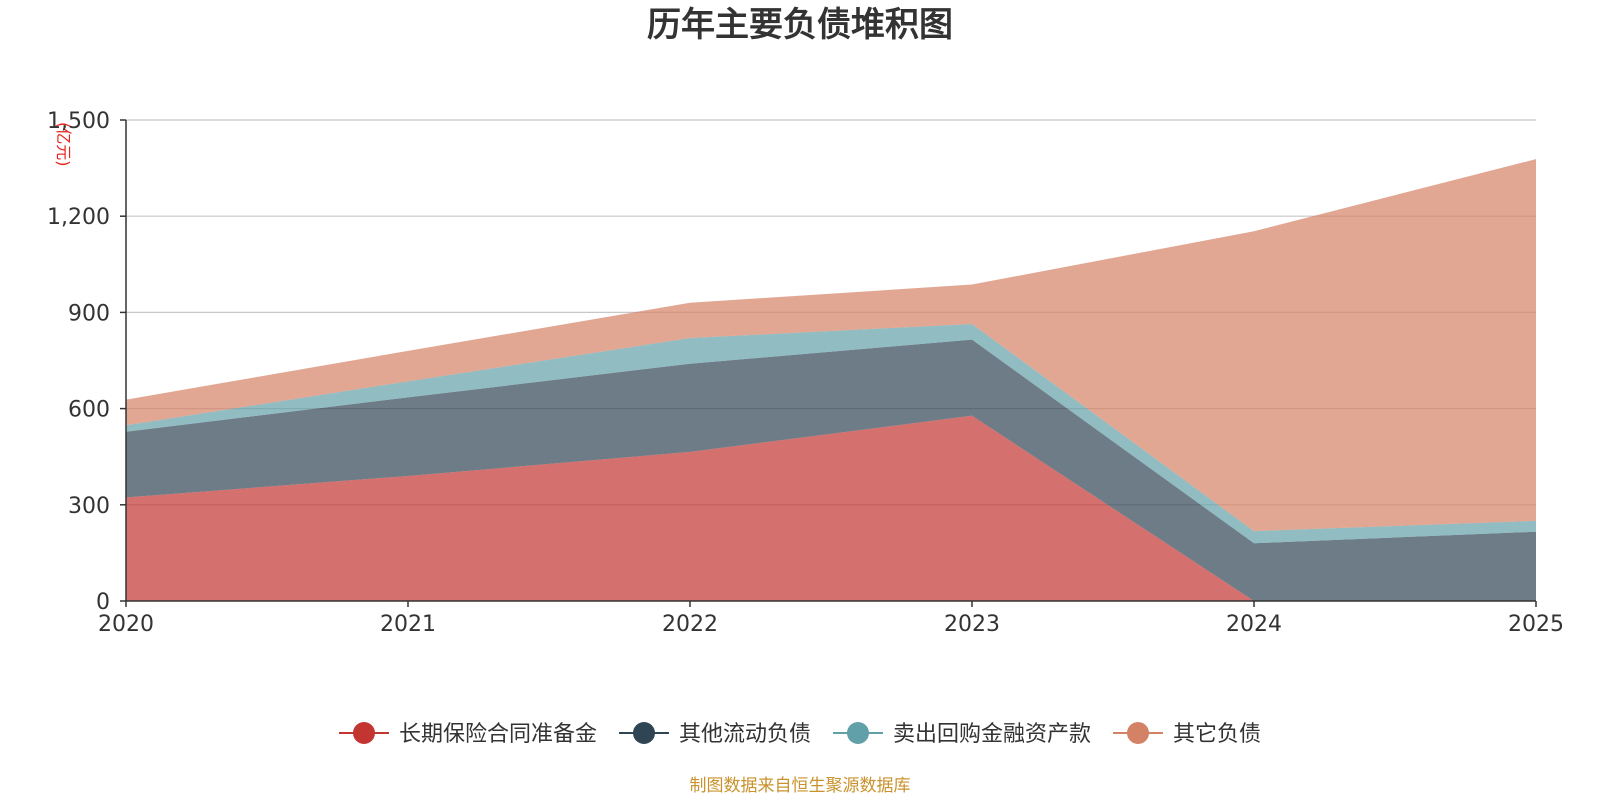 The image size is (1600, 800). I want to click on x-tick-label-2022: 2022, so click(690, 624).